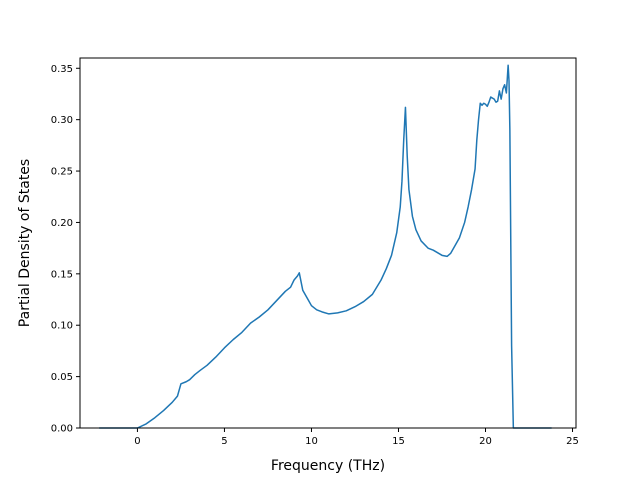 The height and width of the screenshot is (480, 640). What do you see at coordinates (62, 274) in the screenshot?
I see `y-tick-label: 0.15` at bounding box center [62, 274].